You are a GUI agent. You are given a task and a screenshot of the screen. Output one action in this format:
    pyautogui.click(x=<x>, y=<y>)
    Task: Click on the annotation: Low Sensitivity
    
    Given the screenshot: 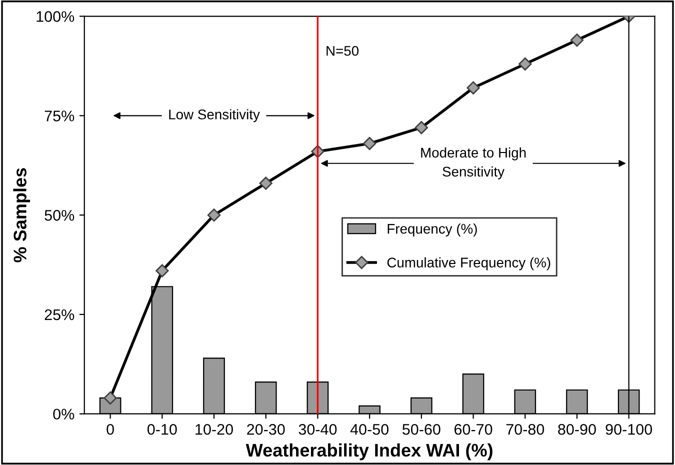 What is the action you would take?
    pyautogui.click(x=214, y=115)
    